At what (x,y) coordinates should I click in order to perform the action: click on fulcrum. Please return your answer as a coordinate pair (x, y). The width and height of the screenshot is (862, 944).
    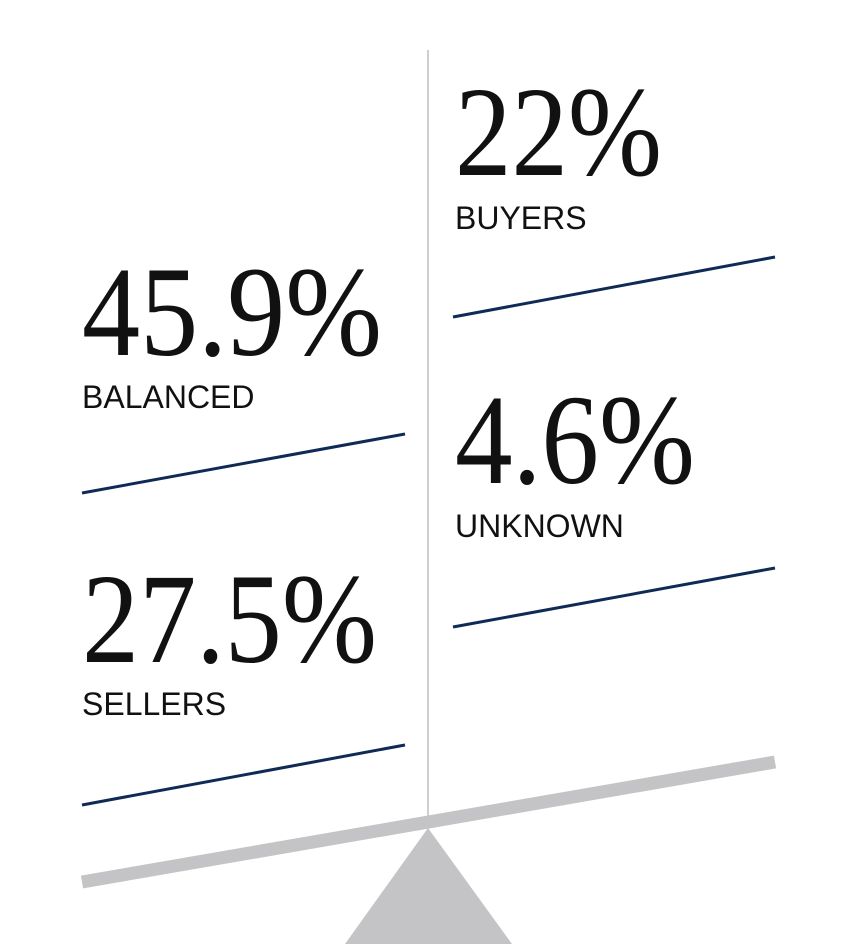
    Looking at the image, I should click on (428, 886).